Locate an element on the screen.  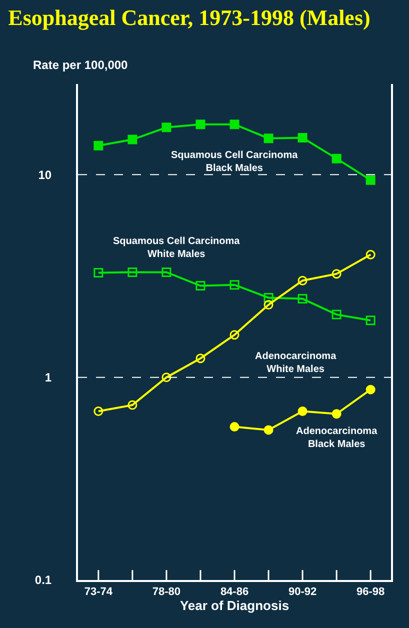
x-tick-label: 90-92 is located at coordinates (302, 592).